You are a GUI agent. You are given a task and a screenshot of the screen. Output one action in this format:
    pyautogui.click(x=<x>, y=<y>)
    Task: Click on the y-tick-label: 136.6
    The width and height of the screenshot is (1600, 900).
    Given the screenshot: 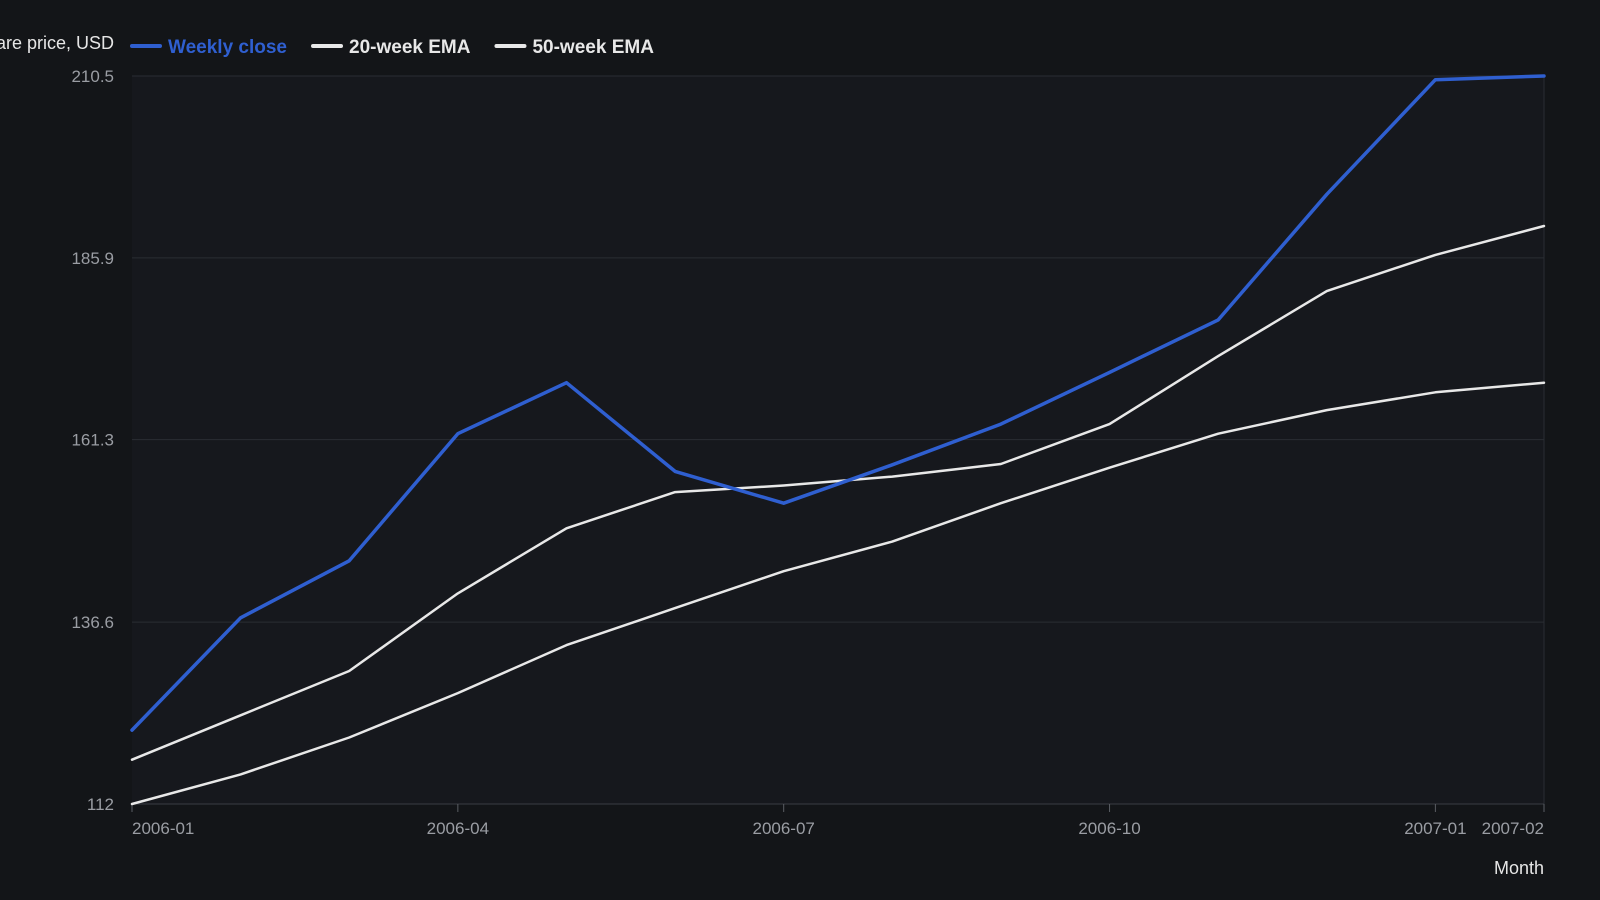 What is the action you would take?
    pyautogui.click(x=92, y=622)
    